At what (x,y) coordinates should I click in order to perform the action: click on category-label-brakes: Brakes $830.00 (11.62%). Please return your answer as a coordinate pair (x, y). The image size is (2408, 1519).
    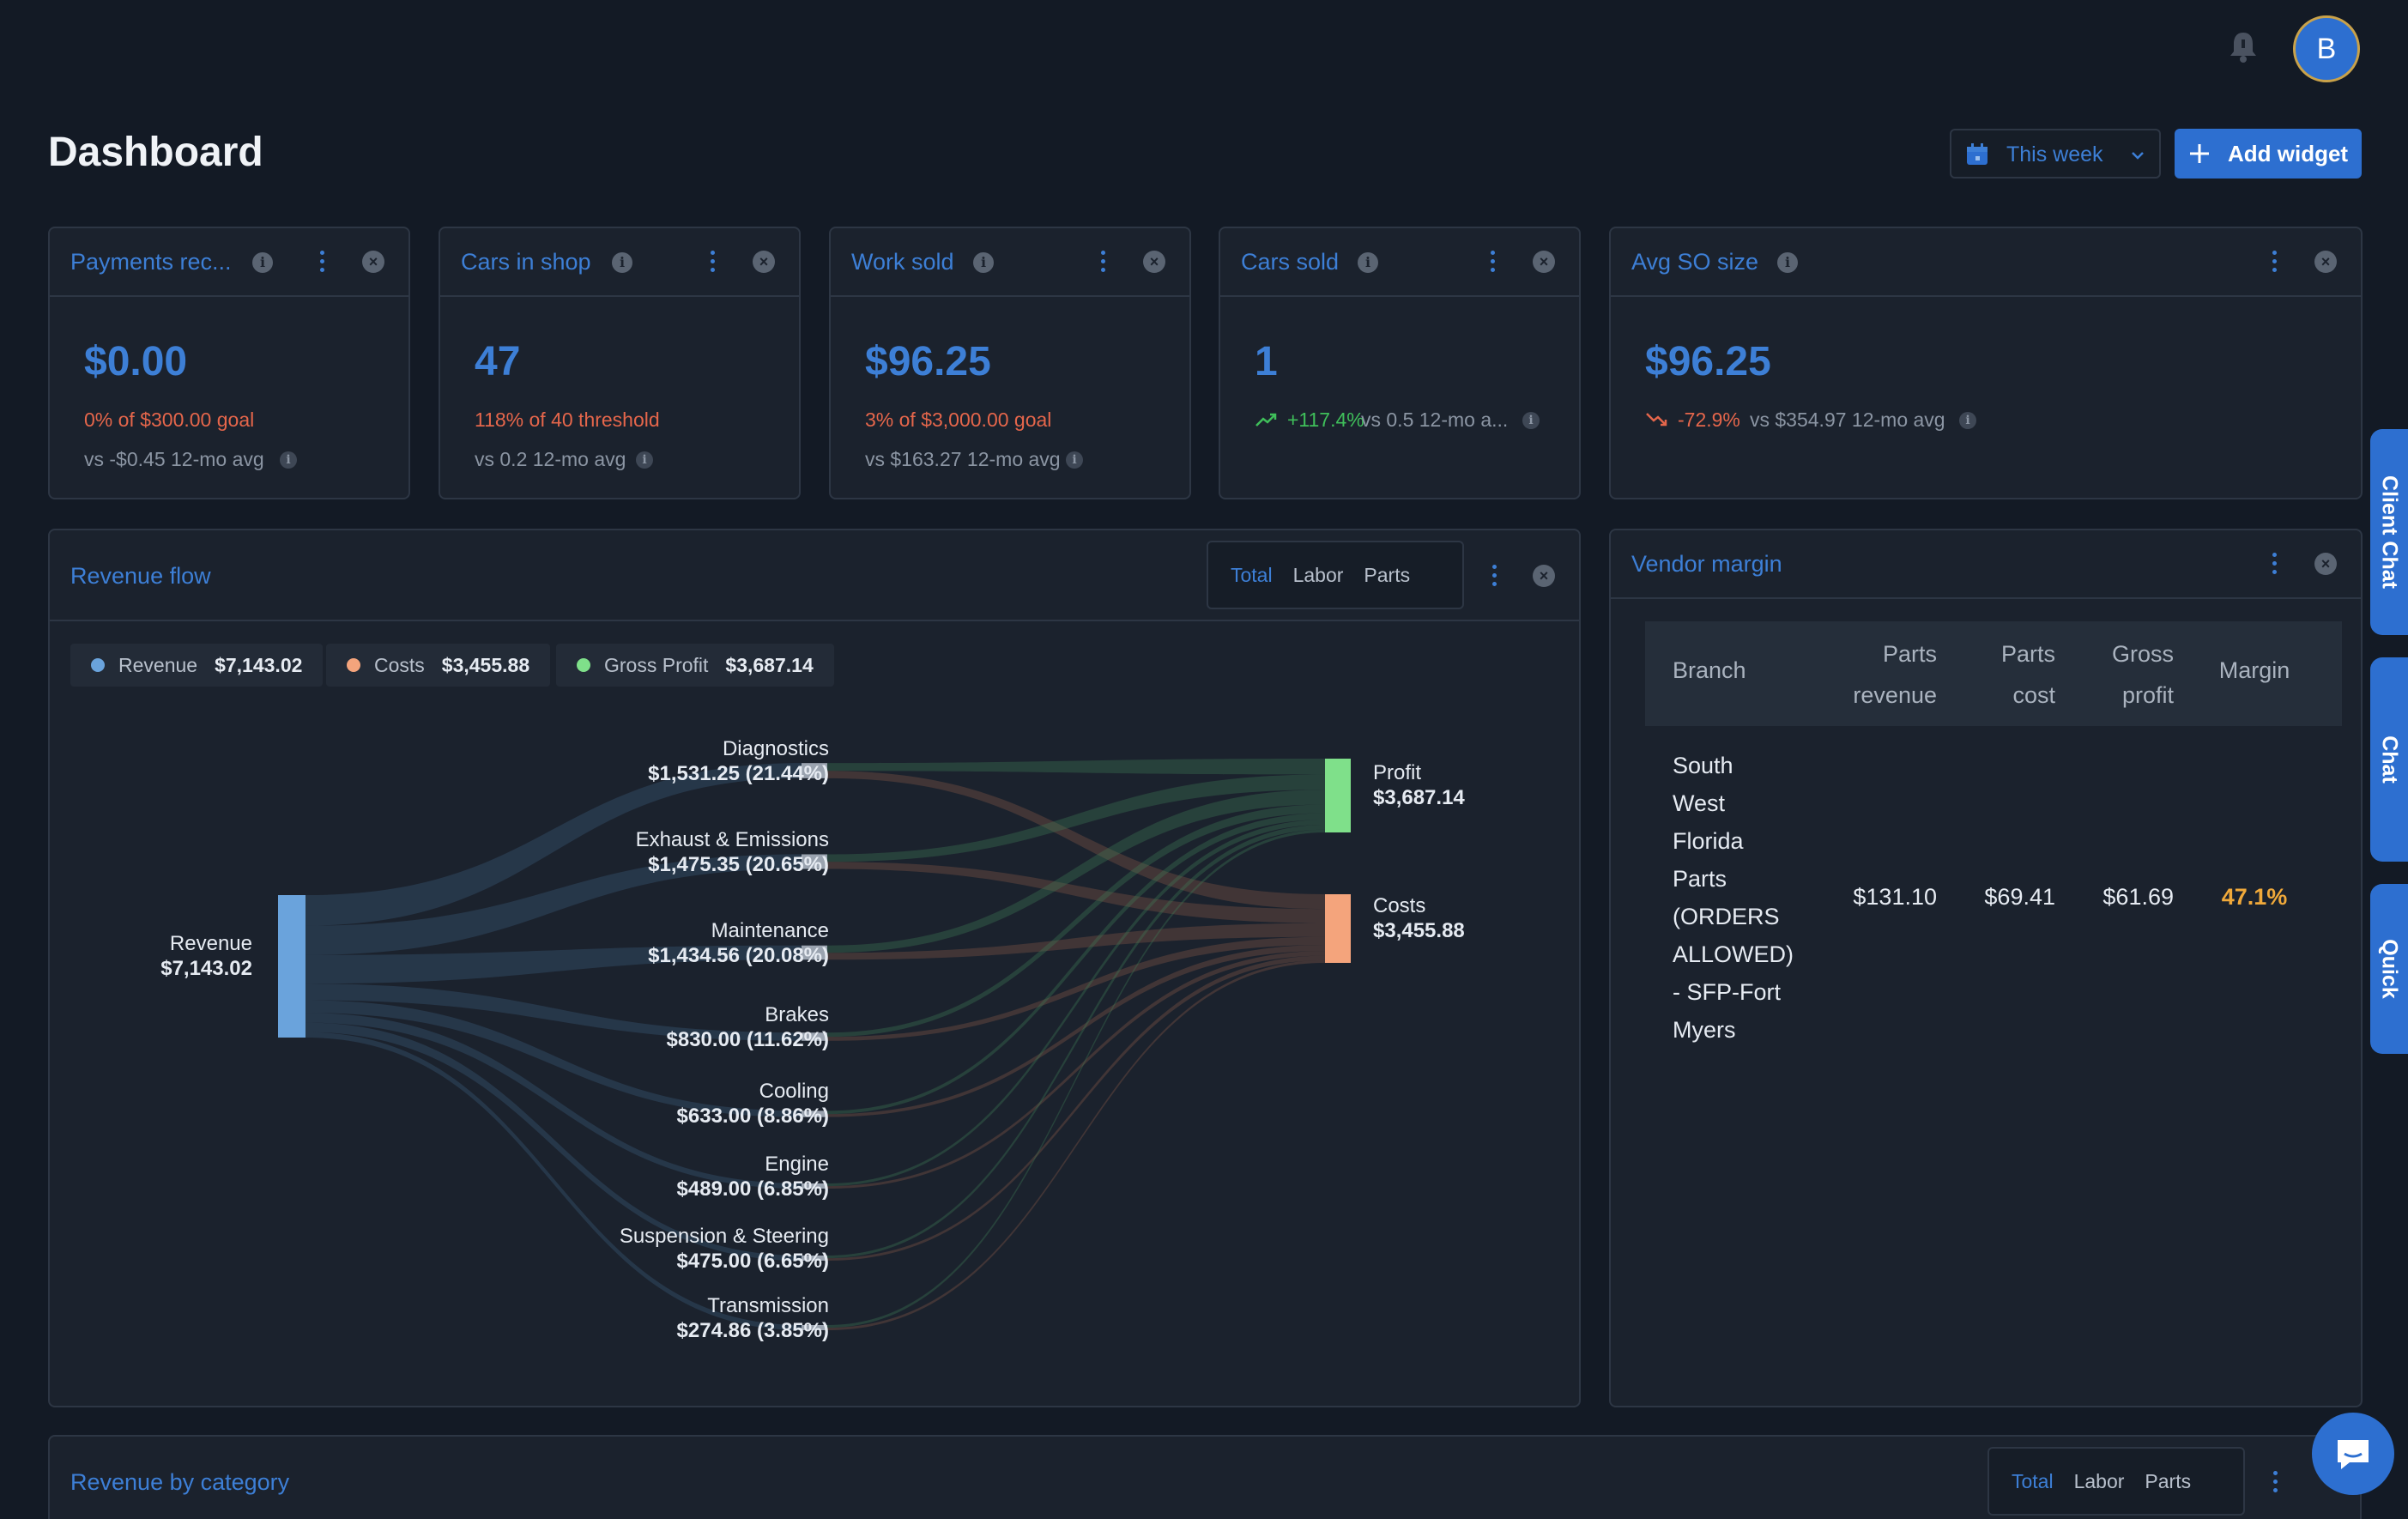
    Looking at the image, I should click on (748, 1027).